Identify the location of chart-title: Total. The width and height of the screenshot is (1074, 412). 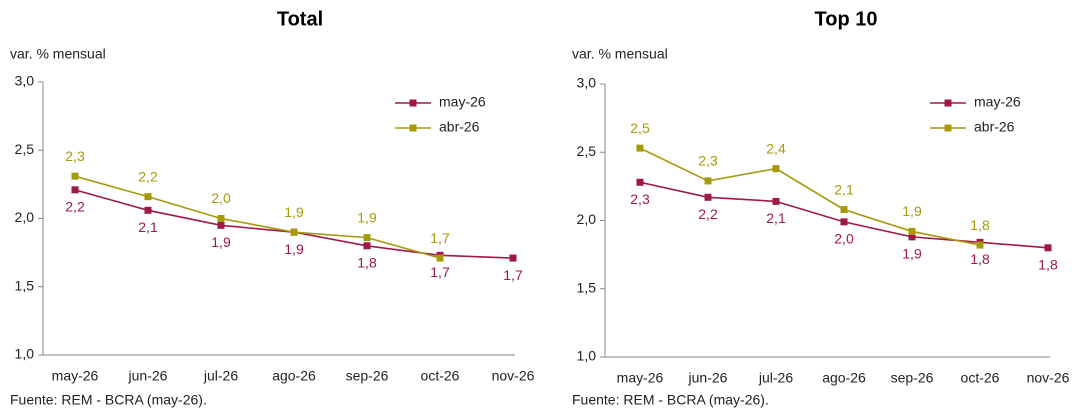
(300, 19).